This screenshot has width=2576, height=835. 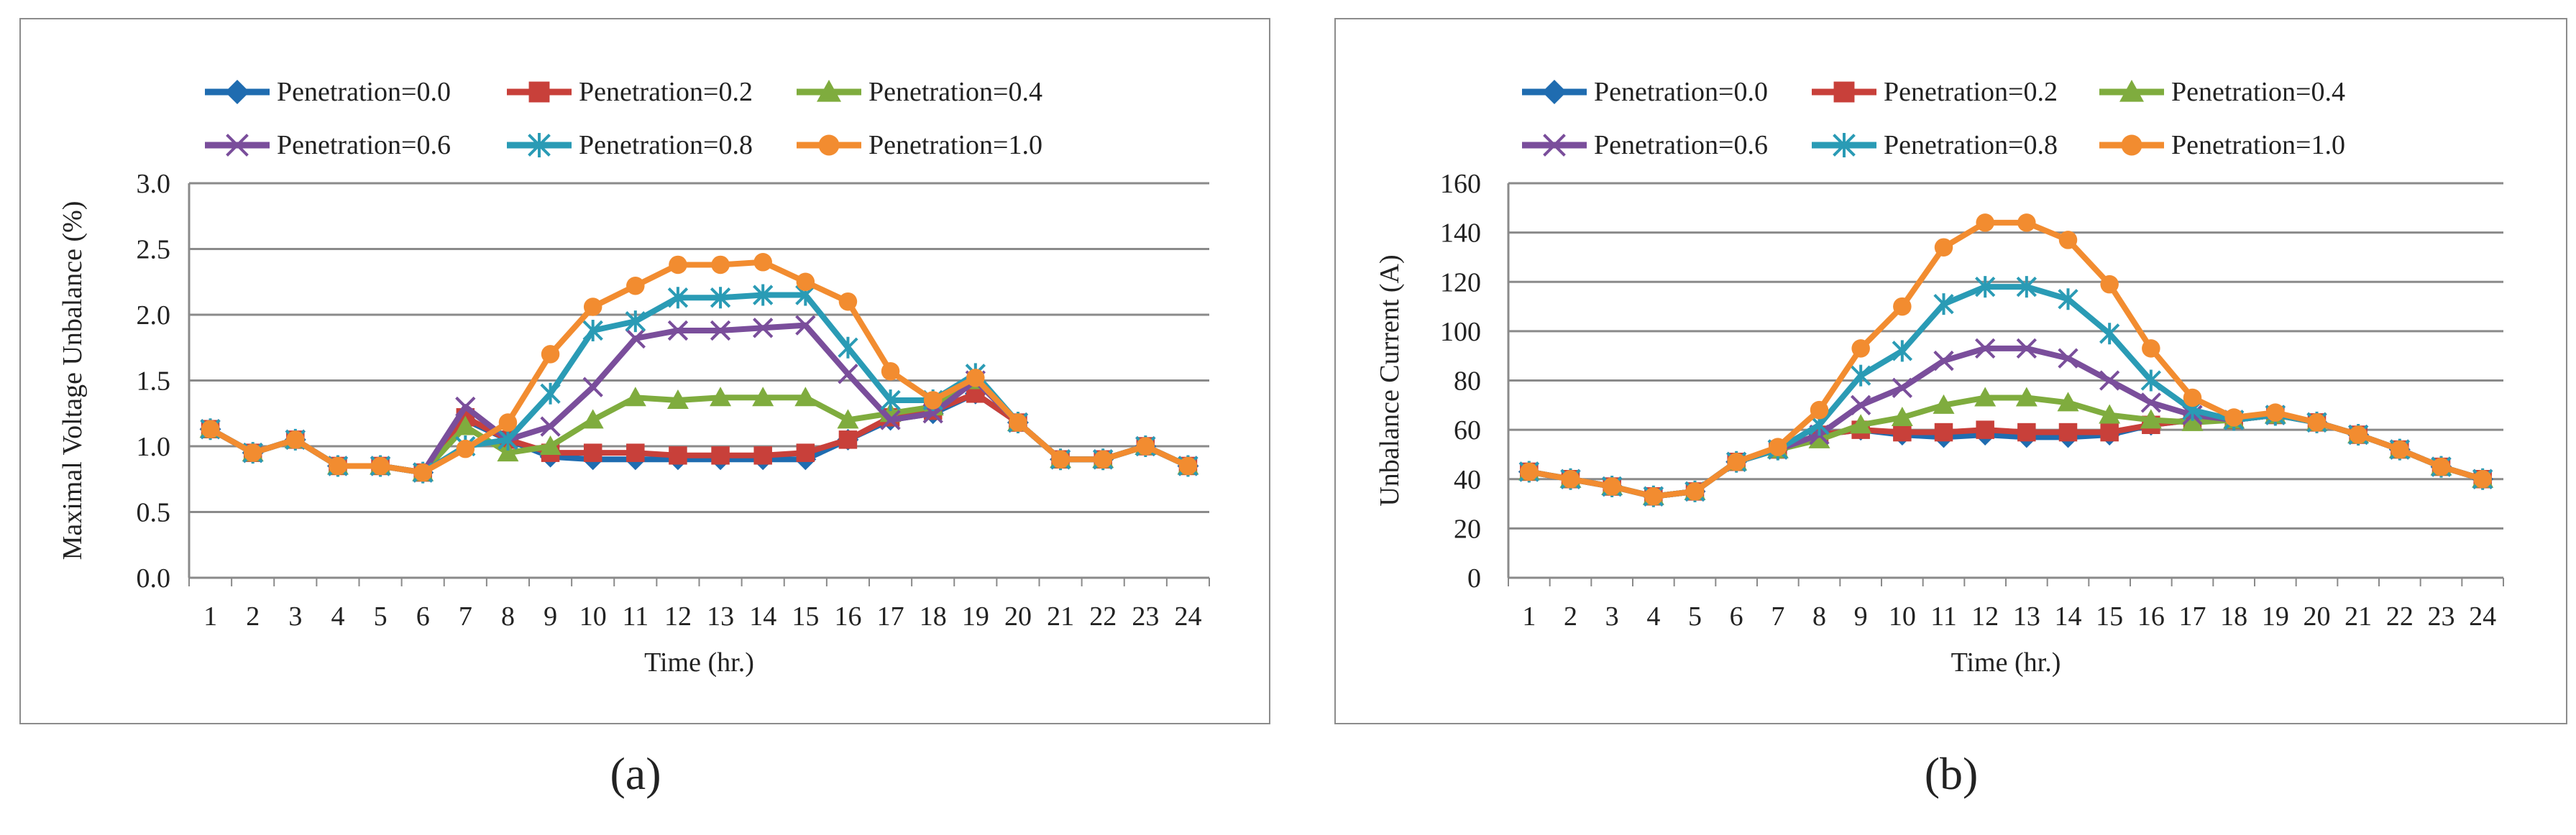 What do you see at coordinates (720, 616) in the screenshot?
I see `x-tick-label: 13` at bounding box center [720, 616].